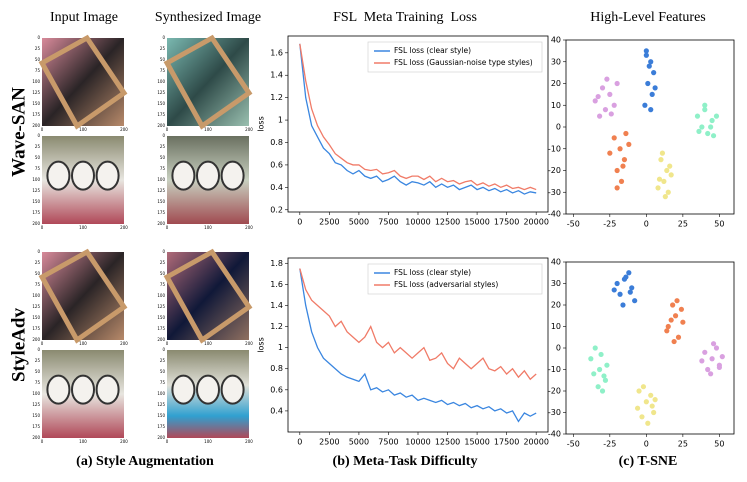 This screenshot has width=747, height=482. I want to click on x-tick-label: 17500, so click(506, 222).